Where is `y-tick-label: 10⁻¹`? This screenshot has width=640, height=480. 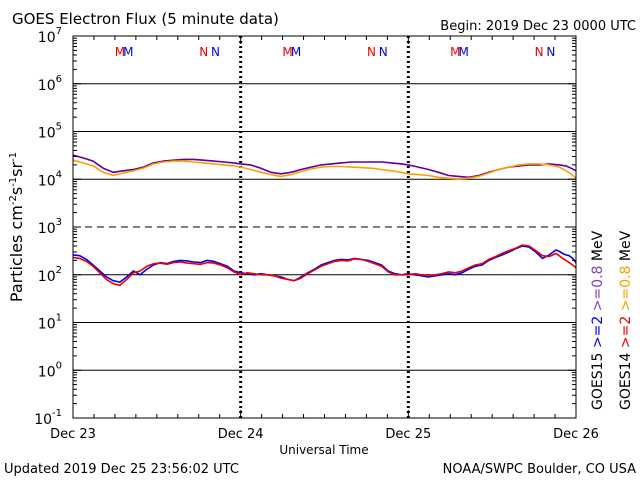 y-tick-label: 10⁻¹ is located at coordinates (48, 418).